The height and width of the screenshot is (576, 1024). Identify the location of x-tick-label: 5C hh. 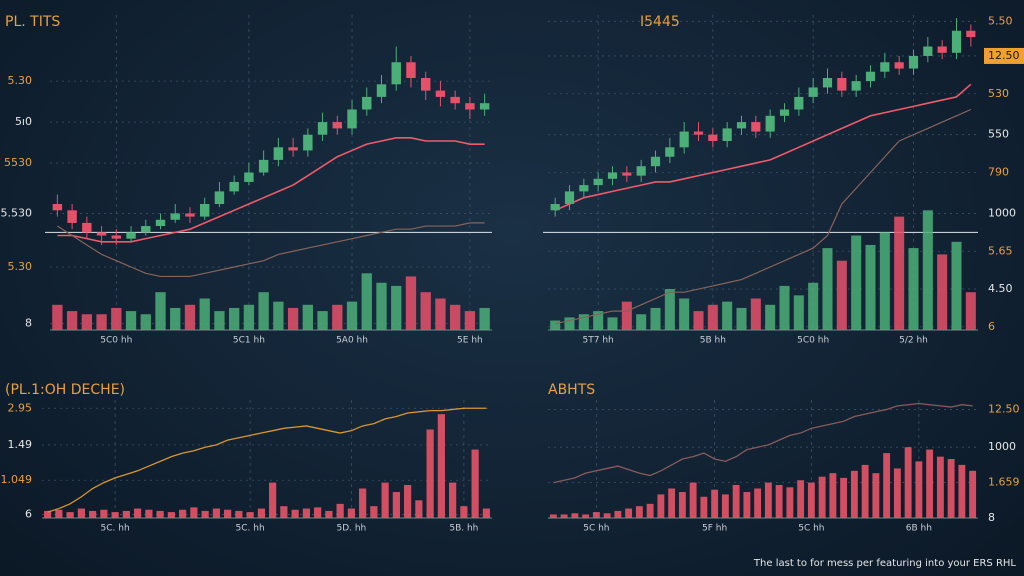
(811, 529).